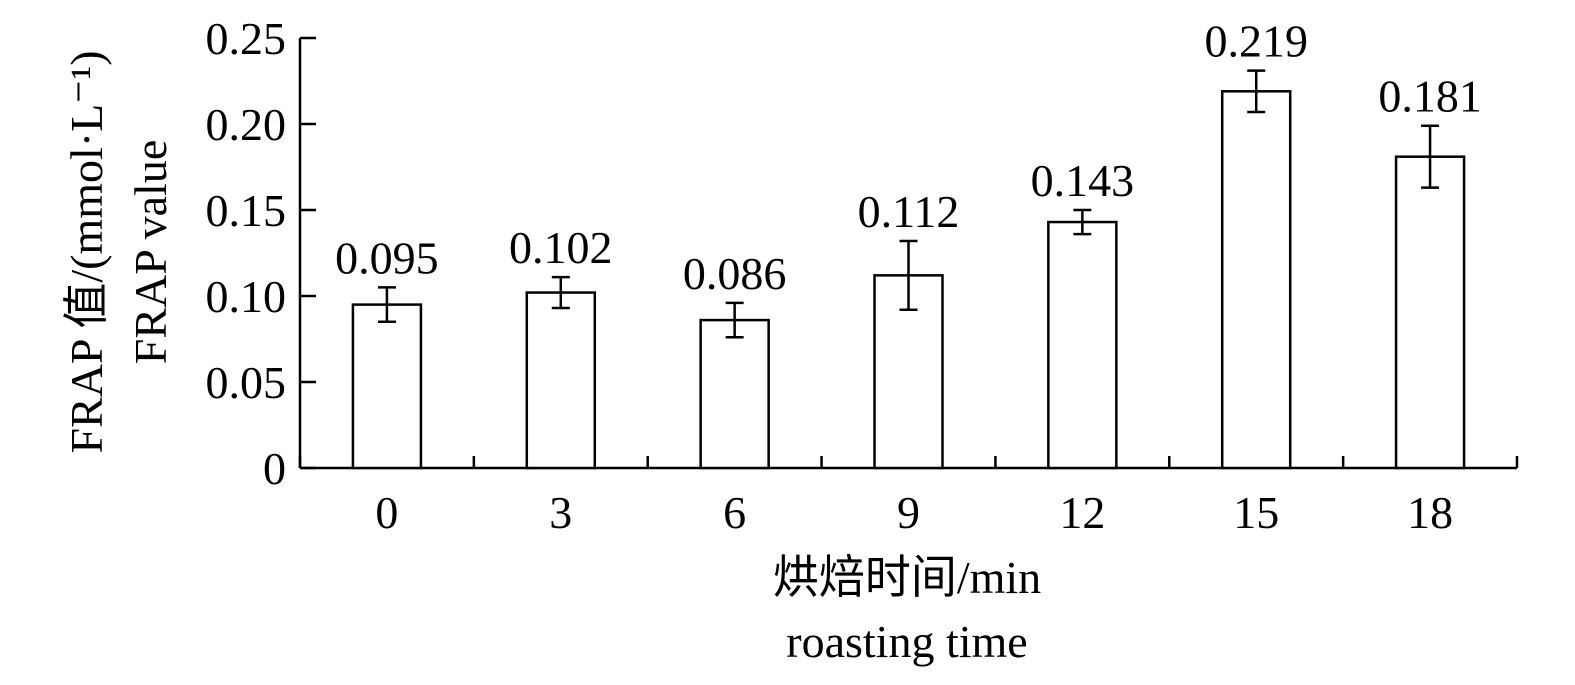 The width and height of the screenshot is (1575, 685). What do you see at coordinates (246, 296) in the screenshot?
I see `y-tick-label: 0.10` at bounding box center [246, 296].